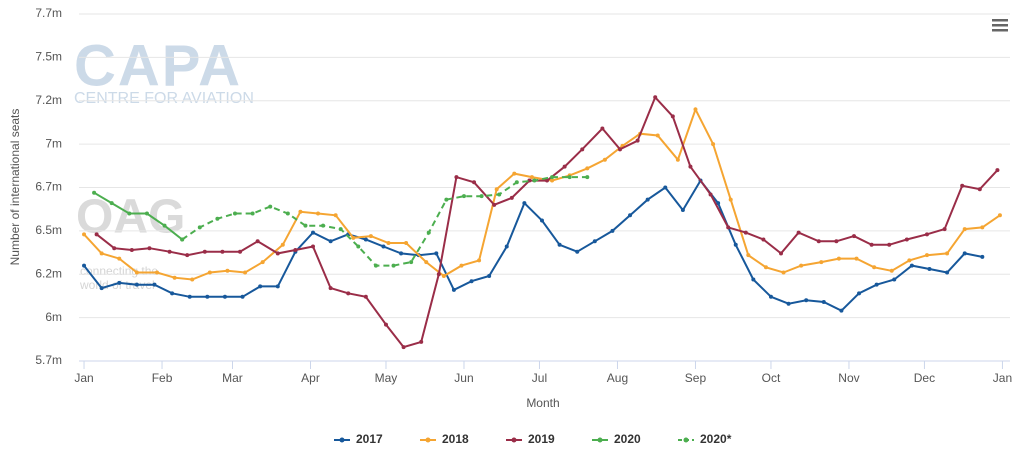 Image resolution: width=1022 pixels, height=456 pixels. I want to click on x-tick-label: Jun, so click(463, 378).